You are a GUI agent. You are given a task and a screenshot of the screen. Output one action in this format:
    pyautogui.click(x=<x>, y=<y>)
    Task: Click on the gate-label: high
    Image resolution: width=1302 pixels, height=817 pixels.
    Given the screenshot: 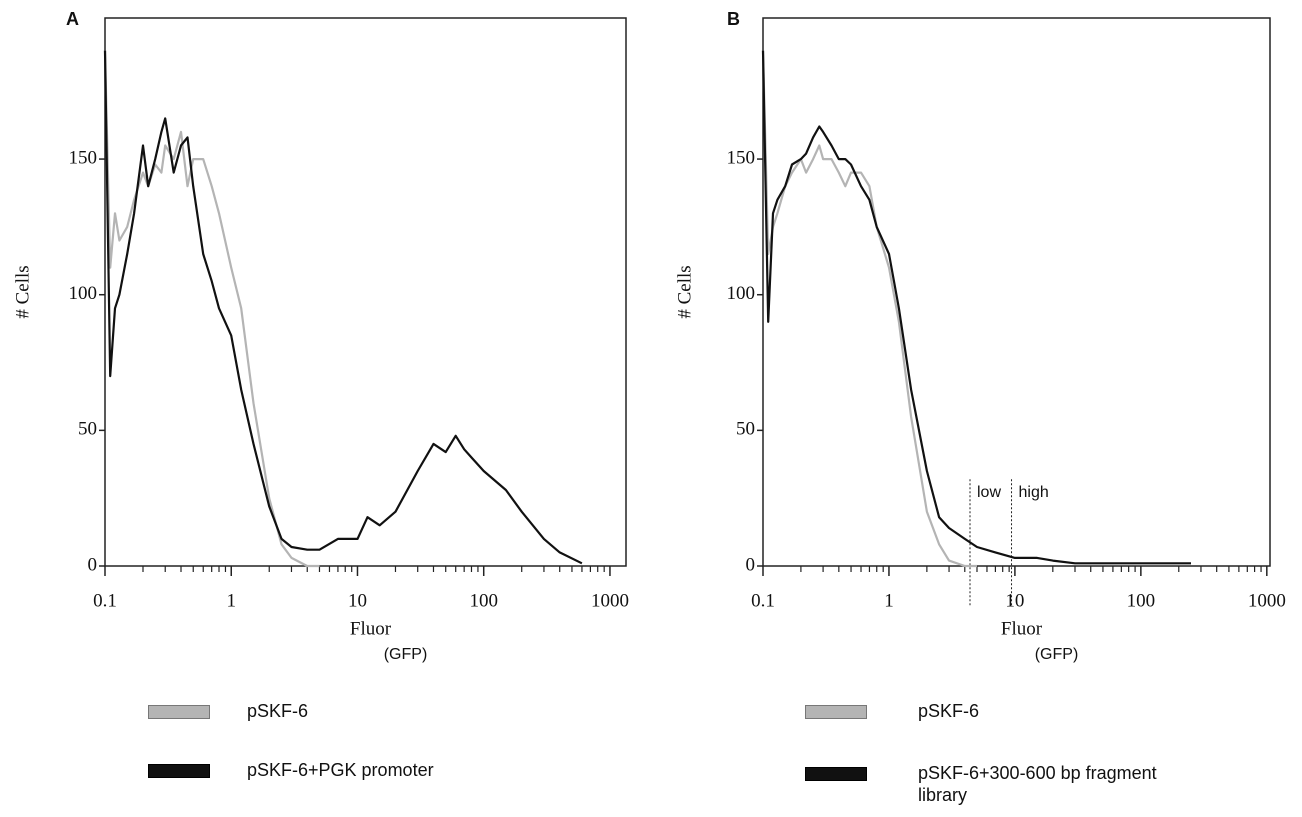 What is the action you would take?
    pyautogui.click(x=1034, y=492)
    